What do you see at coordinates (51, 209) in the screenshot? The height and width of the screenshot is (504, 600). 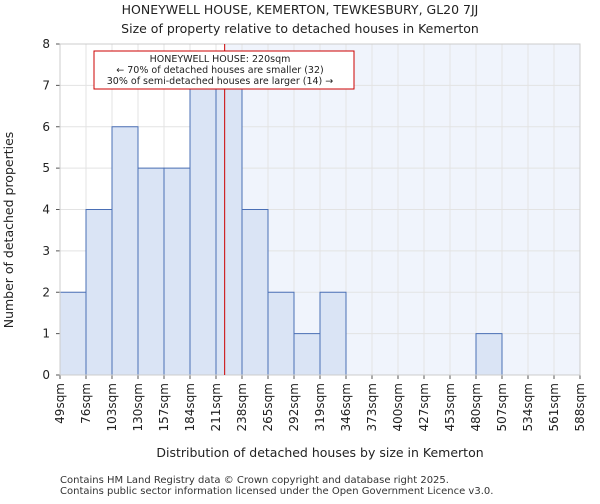 I see `y-axis-ticks: 0 1 2 3 4 5 6 7 8` at bounding box center [51, 209].